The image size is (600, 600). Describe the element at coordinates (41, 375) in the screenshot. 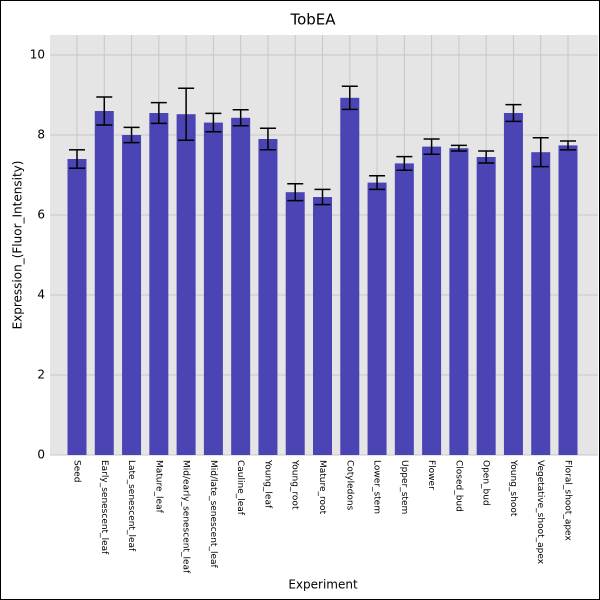

I see `y-tick-label: 2` at that location.